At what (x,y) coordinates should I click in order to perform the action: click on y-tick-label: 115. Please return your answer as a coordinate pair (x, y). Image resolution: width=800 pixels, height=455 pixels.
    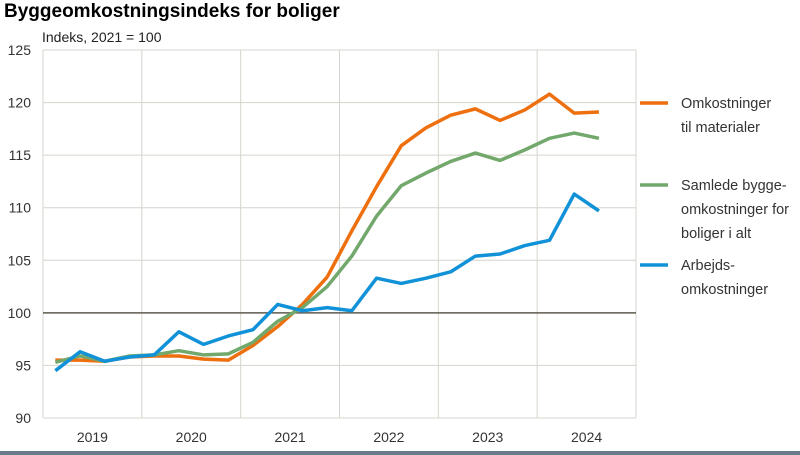
    Looking at the image, I should click on (20, 155).